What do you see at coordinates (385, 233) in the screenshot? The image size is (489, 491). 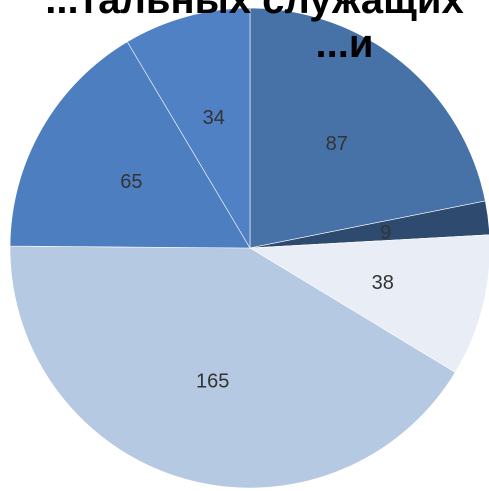 I see `data-label-9: 9` at bounding box center [385, 233].